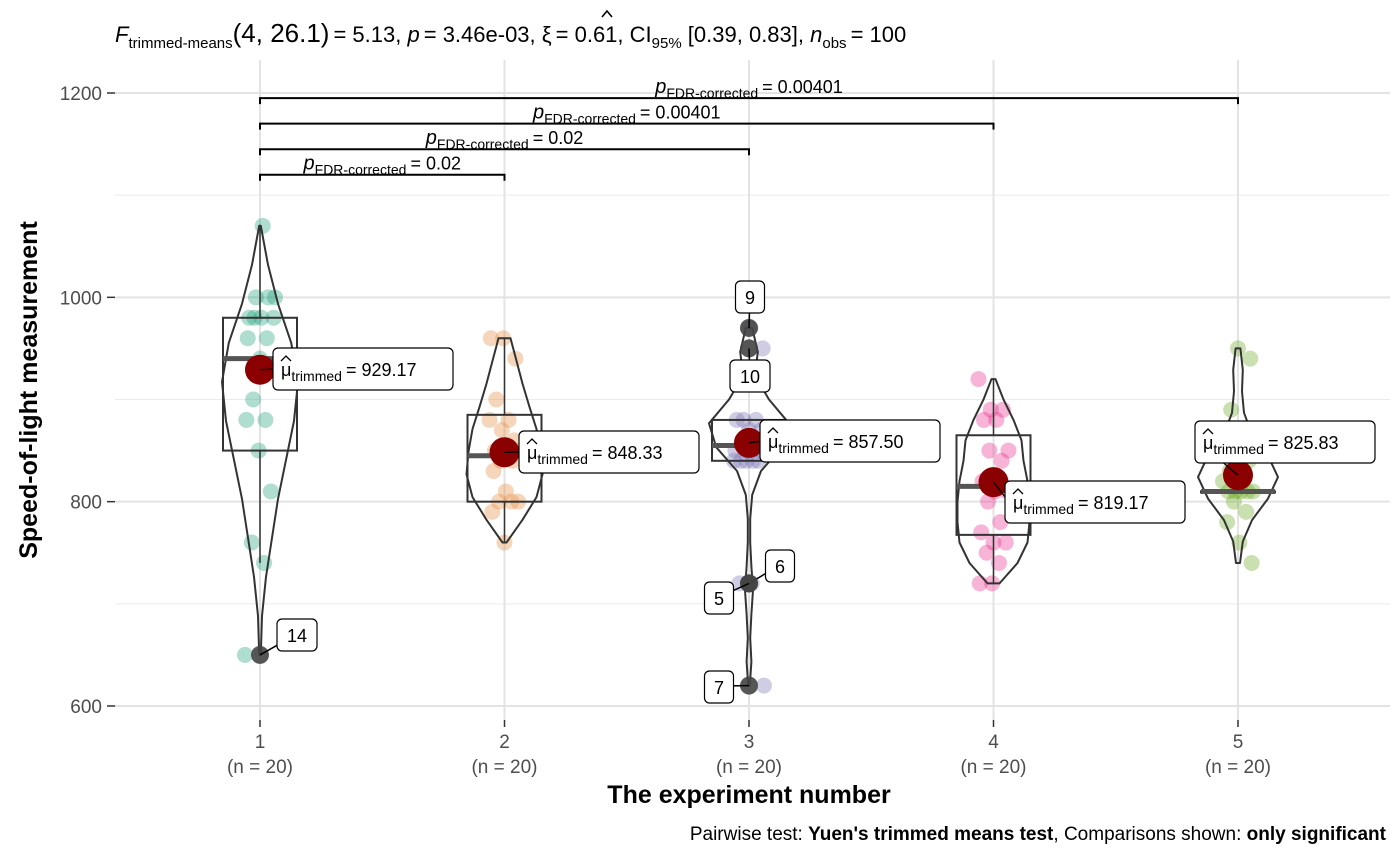  I want to click on outlier-label: 5, so click(719, 599).